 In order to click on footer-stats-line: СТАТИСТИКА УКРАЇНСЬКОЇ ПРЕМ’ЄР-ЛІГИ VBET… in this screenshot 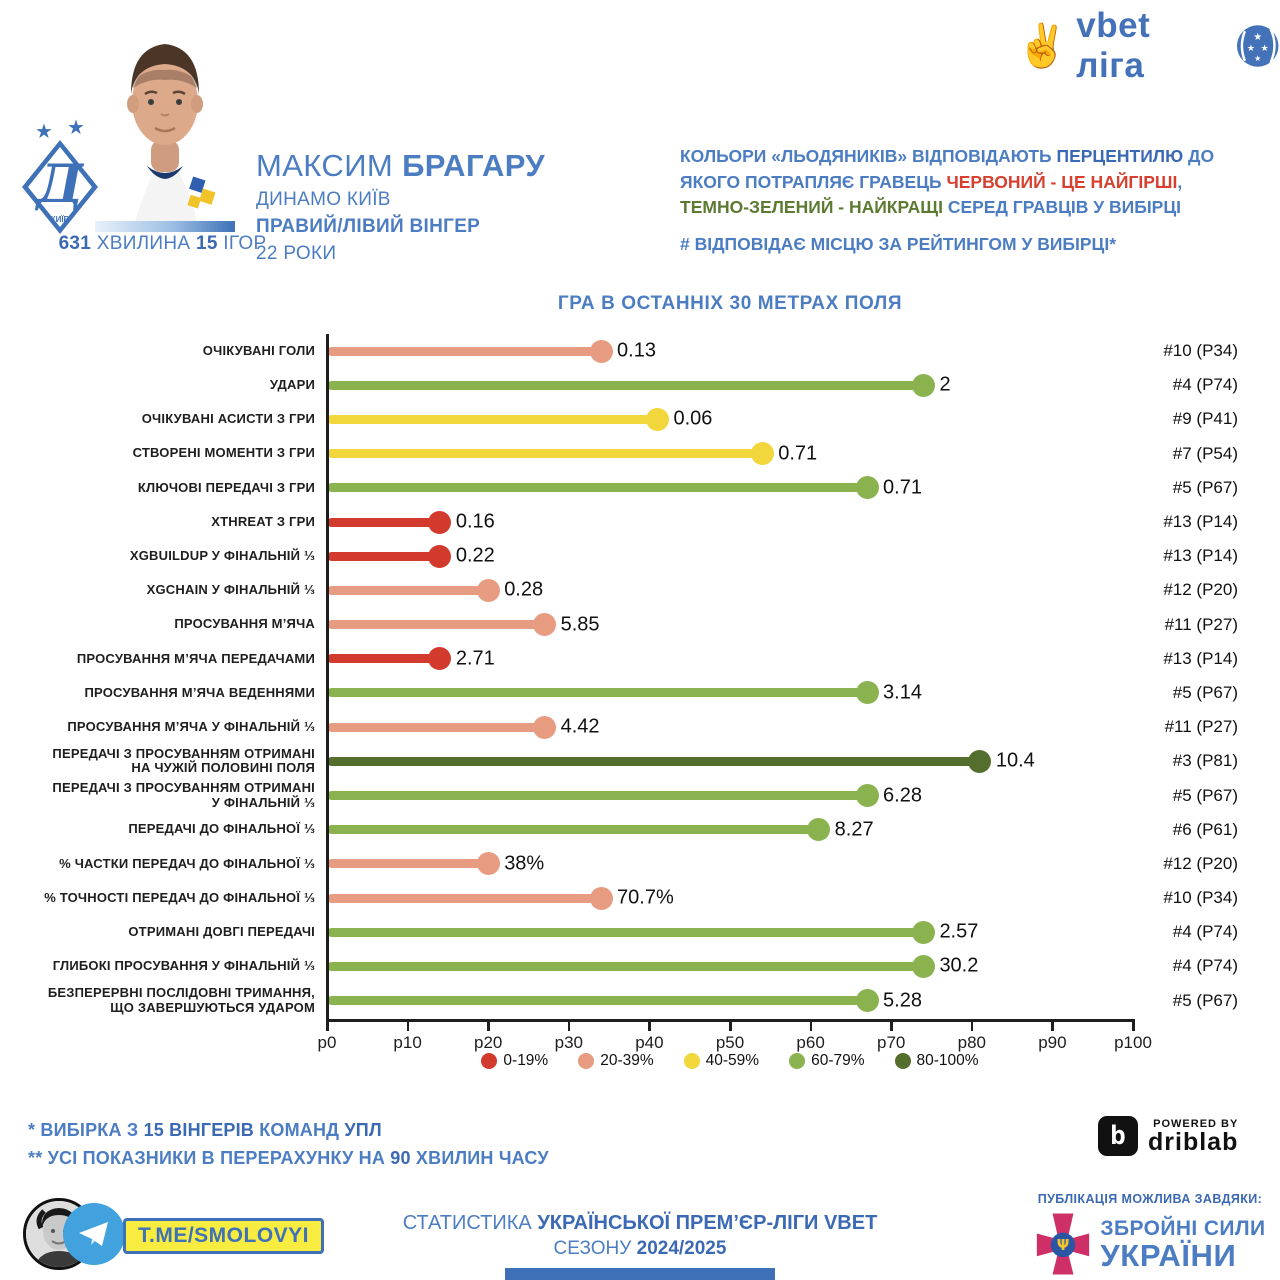, I will do `click(640, 1235)`.